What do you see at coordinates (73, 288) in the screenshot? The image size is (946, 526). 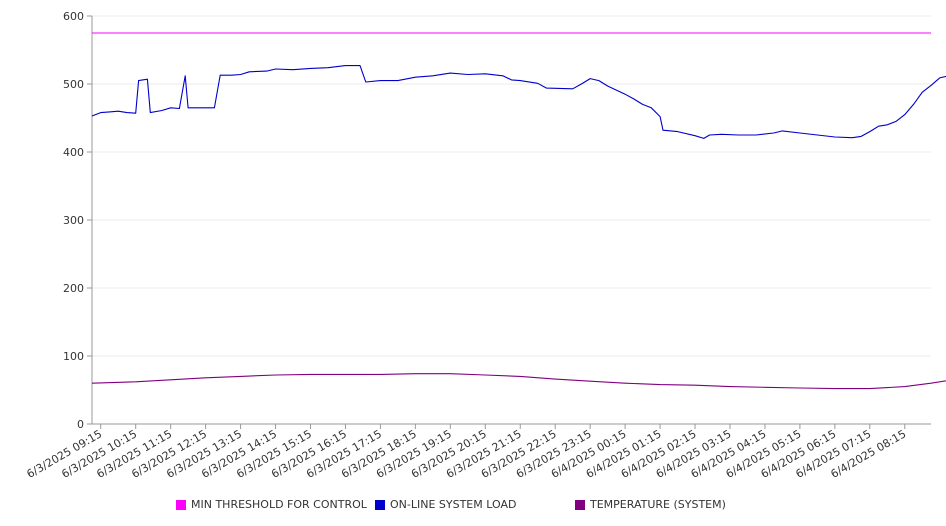 I see `y-tick-label: 200` at bounding box center [73, 288].